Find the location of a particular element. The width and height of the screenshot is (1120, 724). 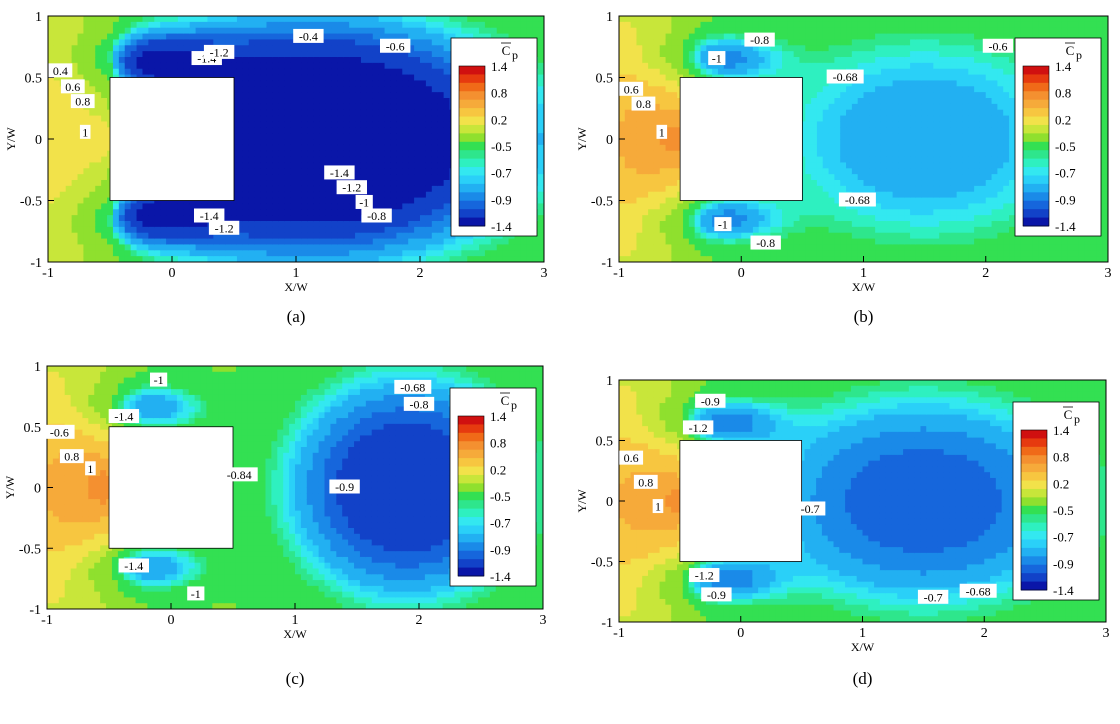

contour-label: 0.8 is located at coordinates (82, 102).